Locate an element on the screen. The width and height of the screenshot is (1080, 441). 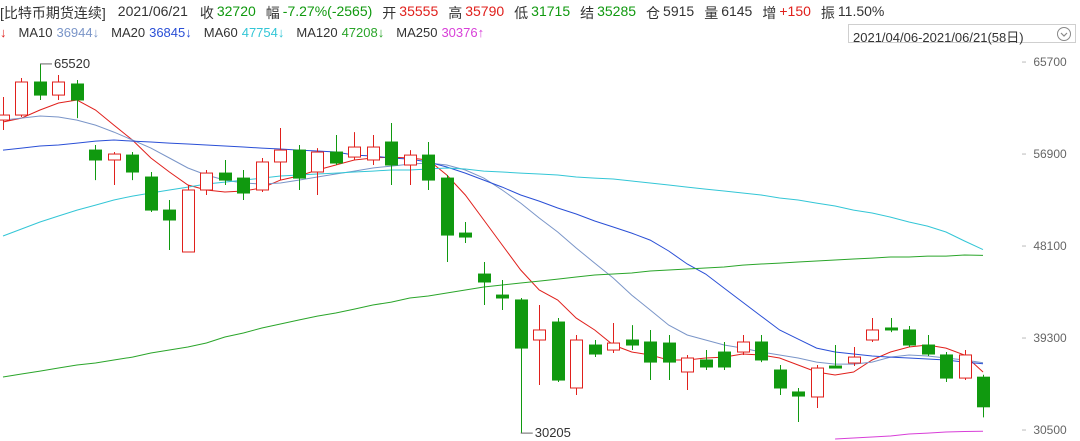
quote-label: 收 is located at coordinates (206, 13).